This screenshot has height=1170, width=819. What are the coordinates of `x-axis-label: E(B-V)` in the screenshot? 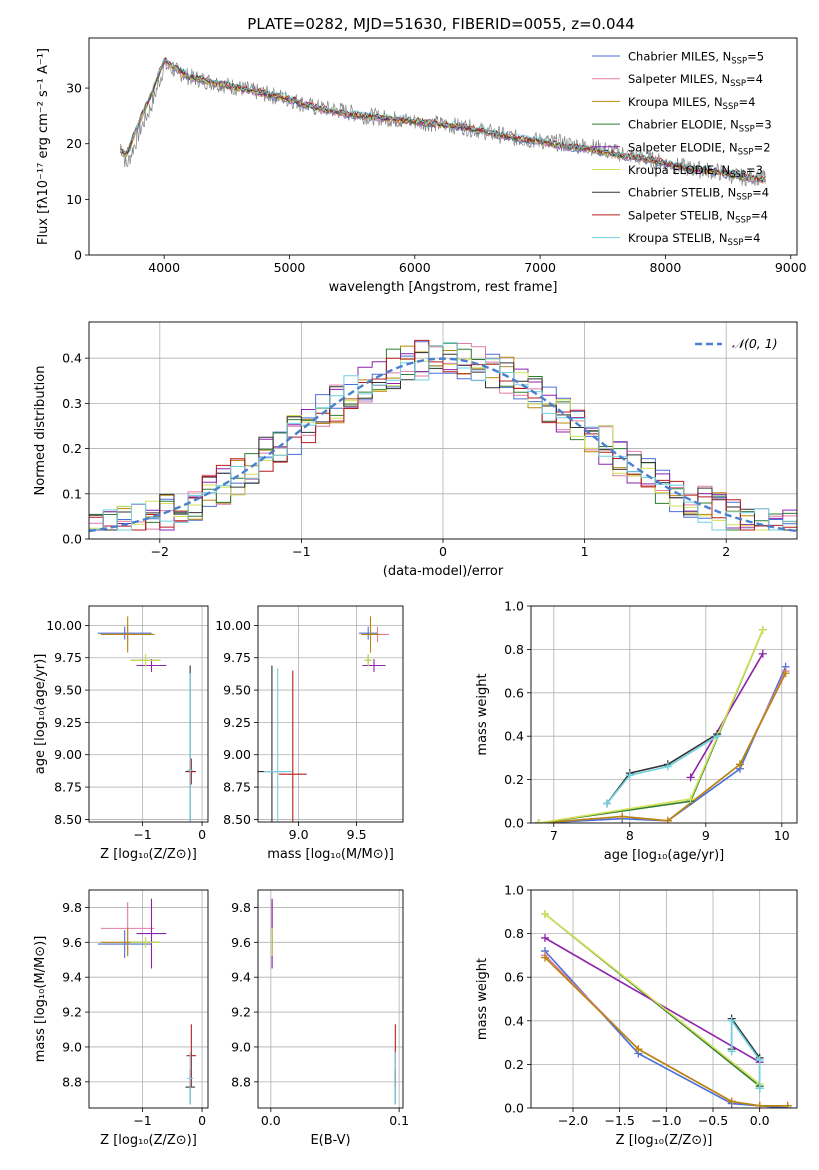 It's located at (330, 1140).